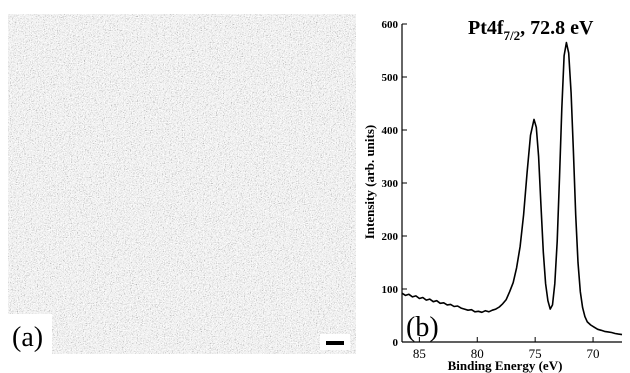 This screenshot has height=373, width=630. What do you see at coordinates (422, 327) in the screenshot?
I see `panel-b-label: (b)` at bounding box center [422, 327].